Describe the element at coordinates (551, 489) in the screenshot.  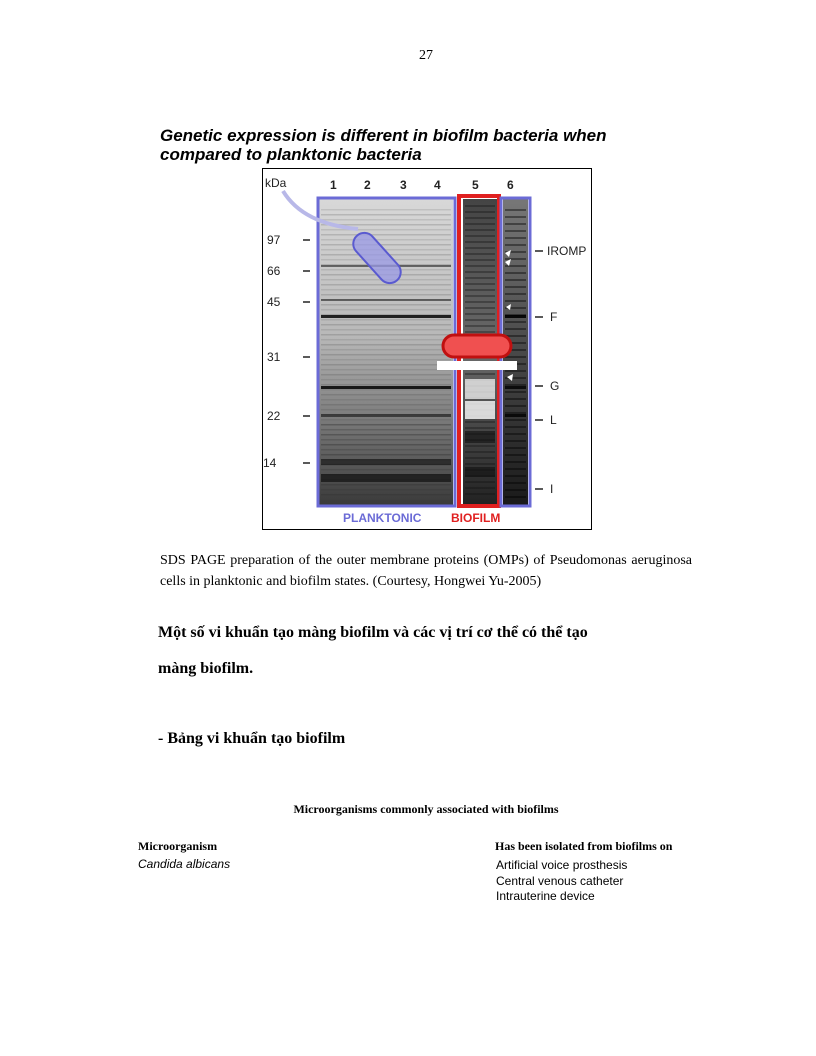
I see `protein-label: I` at that location.